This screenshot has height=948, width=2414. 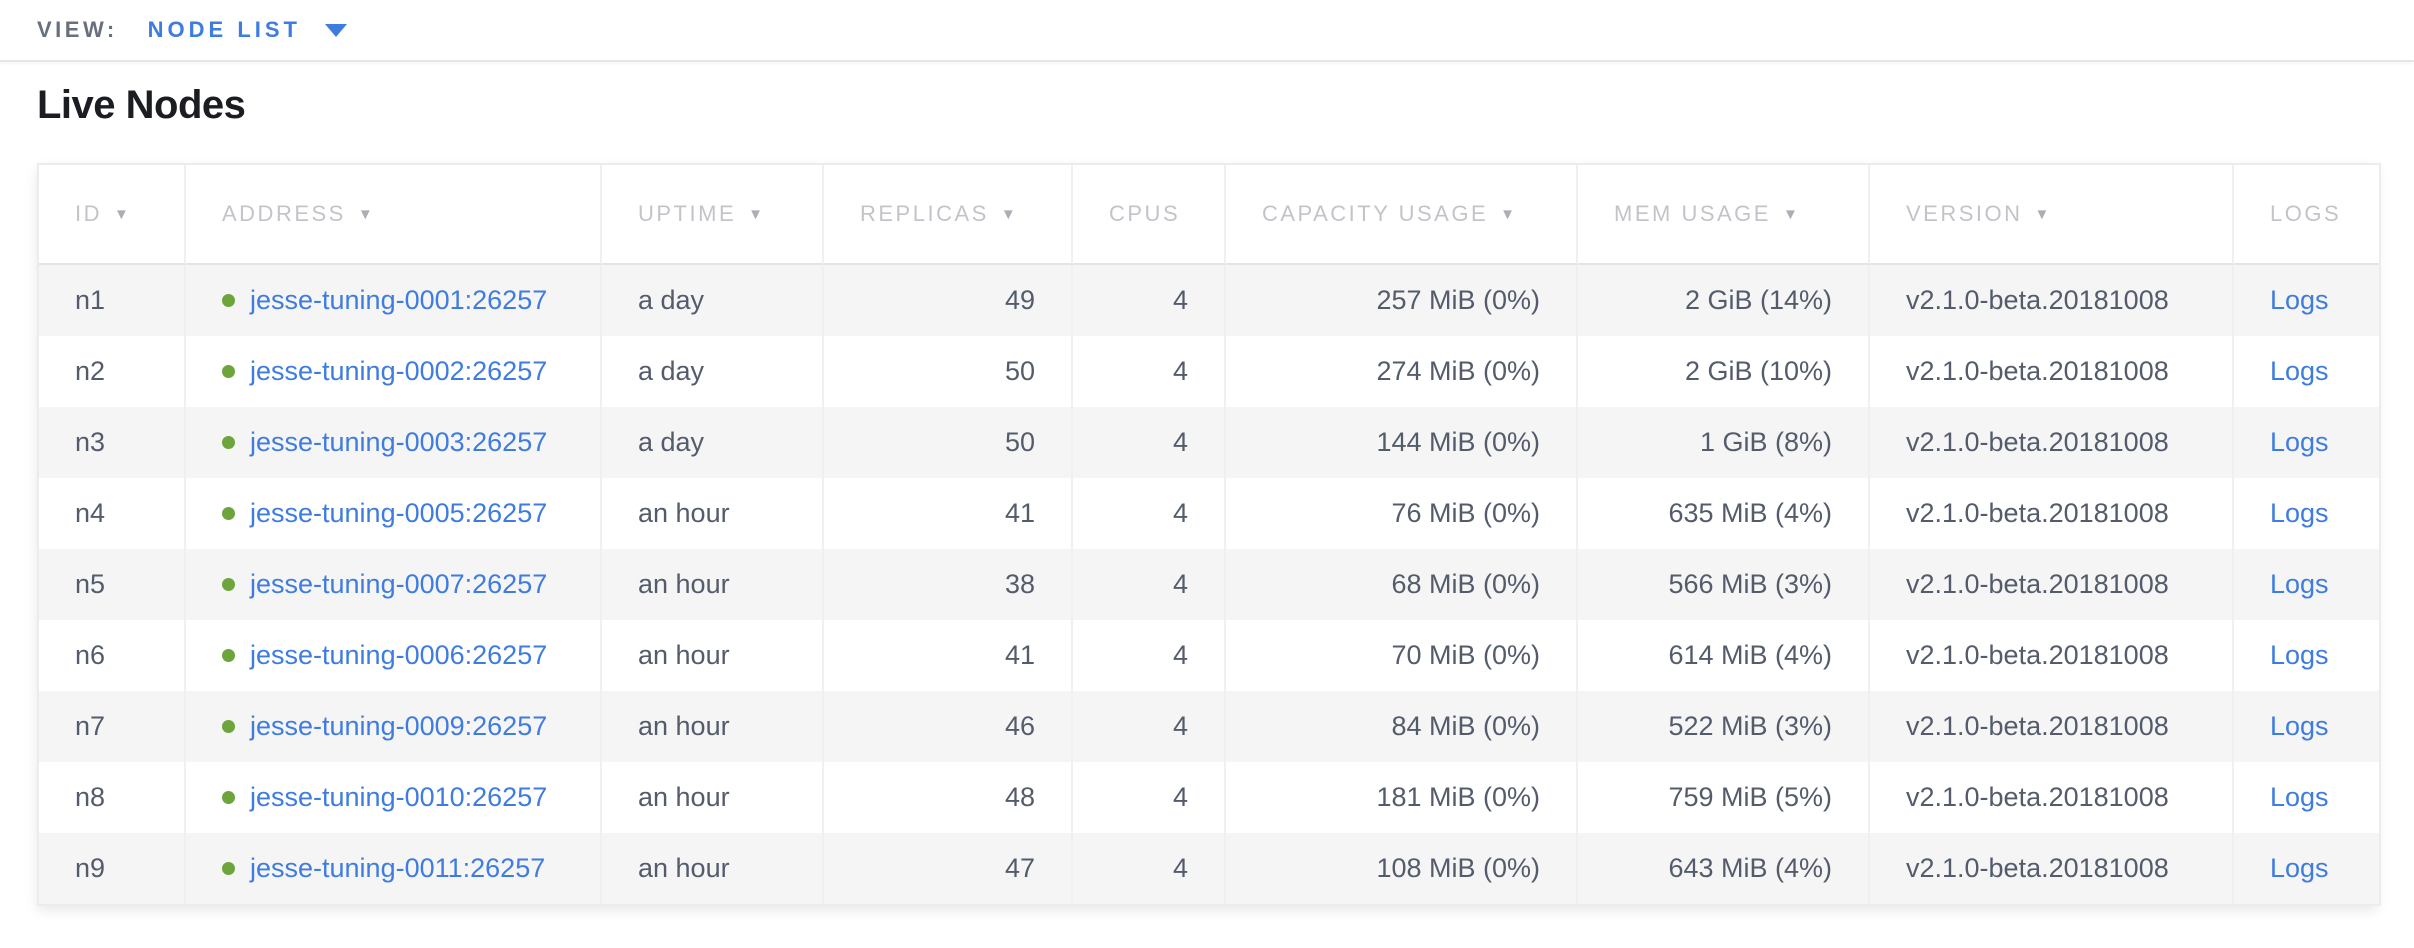 I want to click on capacity-usage-cell: 84 MiB (0%), so click(x=1402, y=726).